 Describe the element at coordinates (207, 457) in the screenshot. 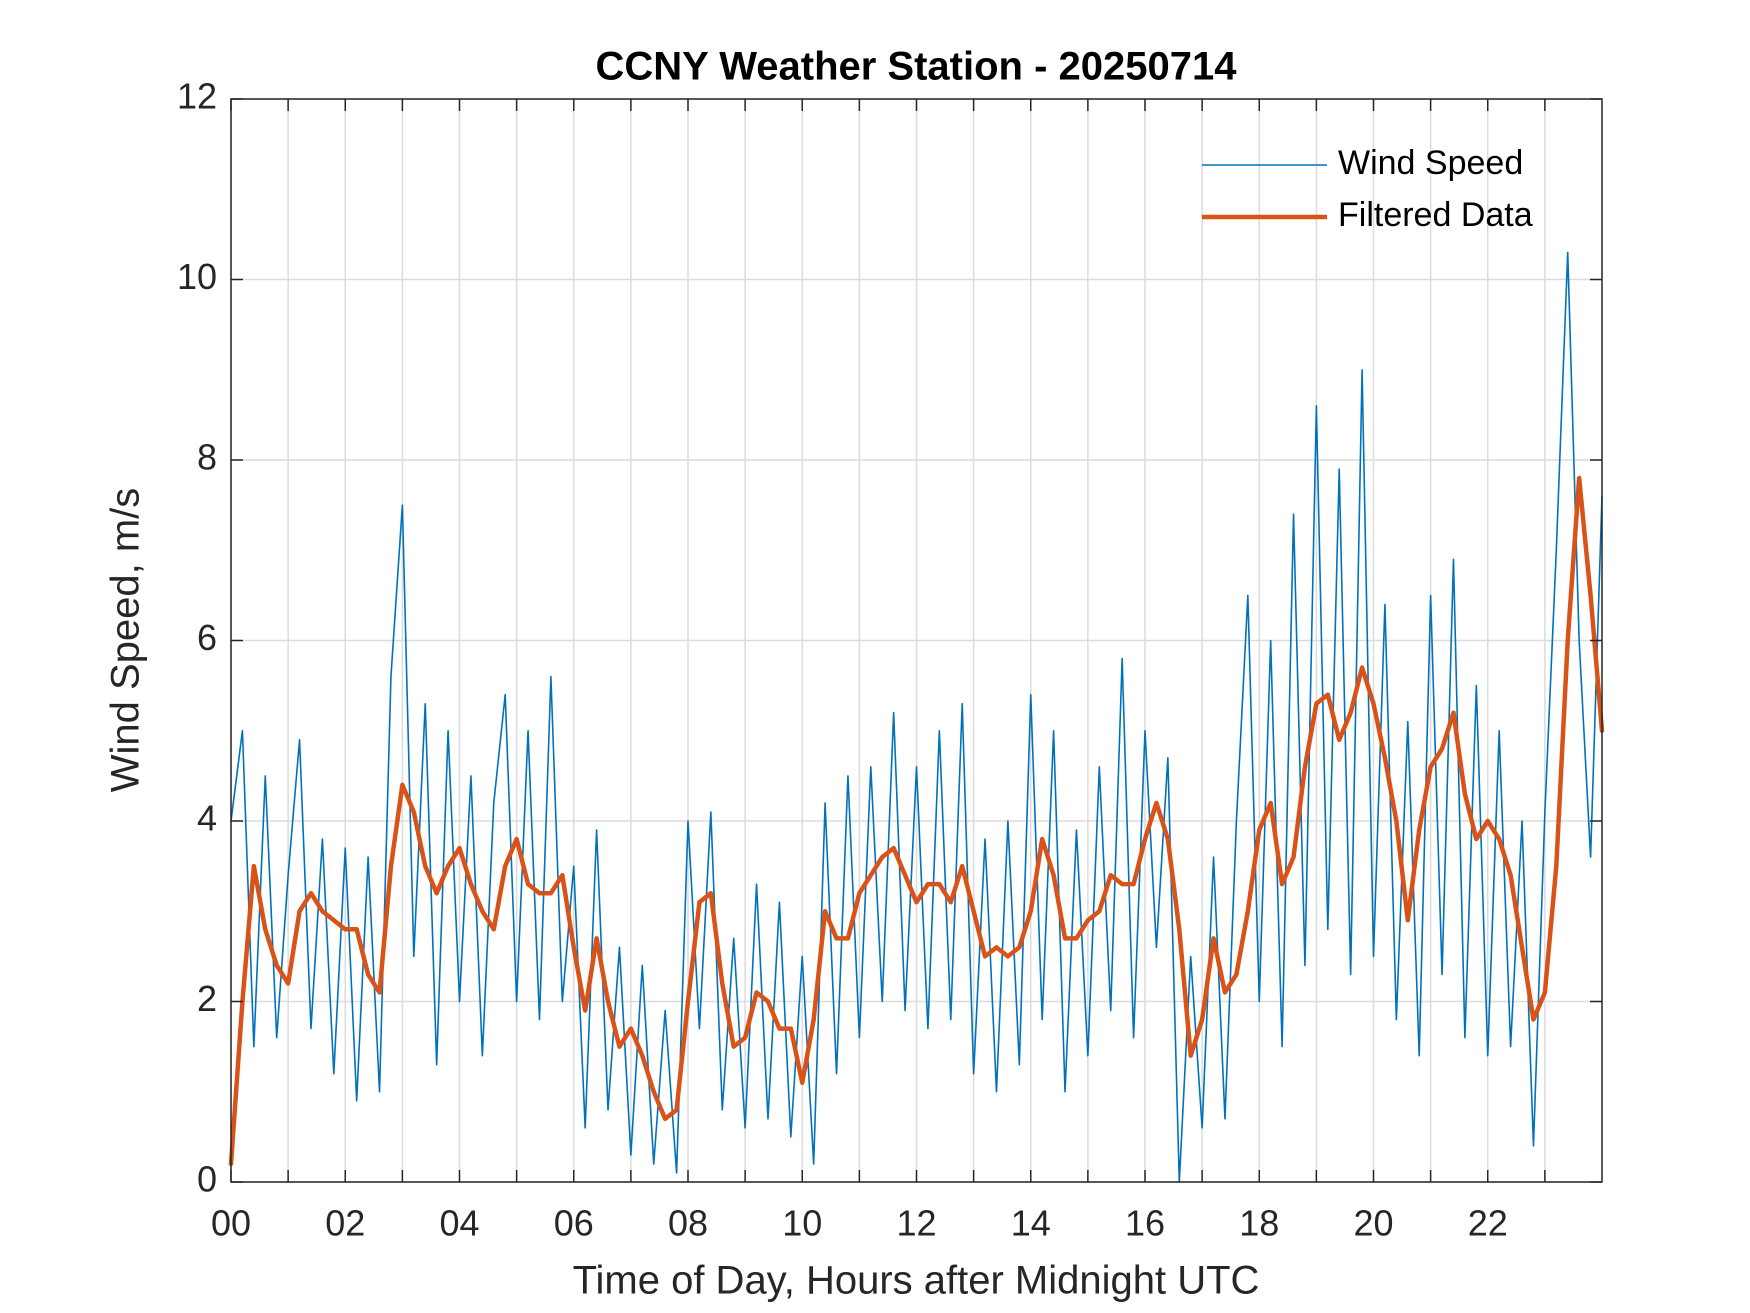

I see `y-tick-label: 8` at that location.